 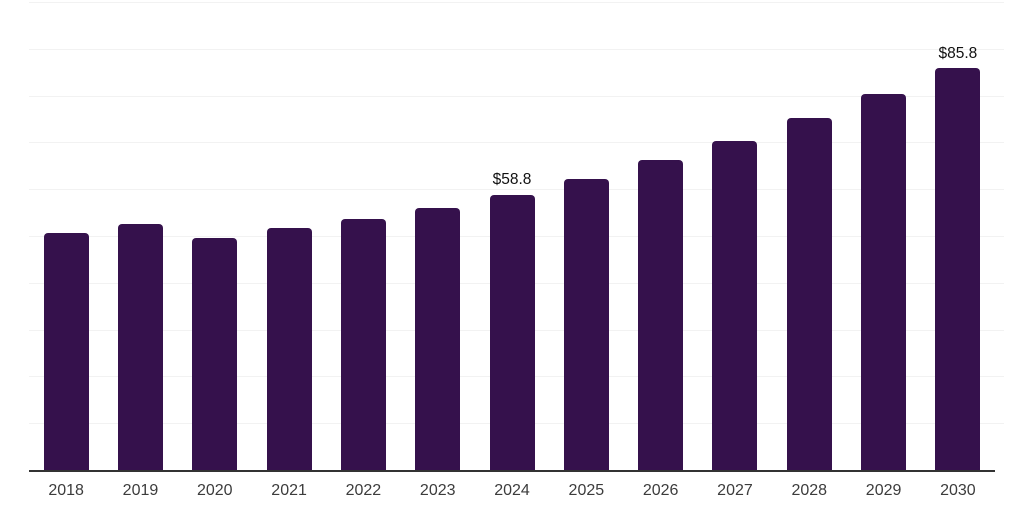 What do you see at coordinates (215, 236) in the screenshot?
I see `bar-slot-2020` at bounding box center [215, 236].